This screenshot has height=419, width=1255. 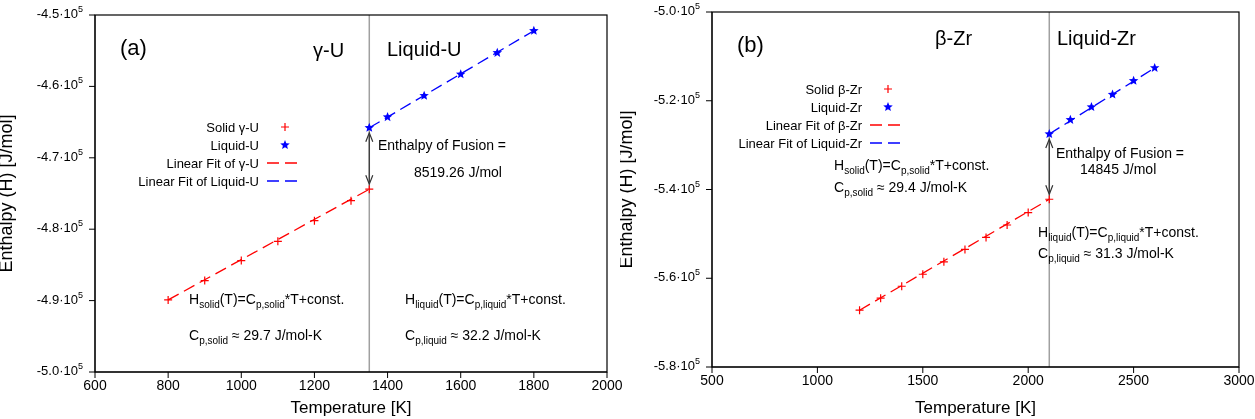 What do you see at coordinates (813, 125) in the screenshot?
I see `legend-label: Linear Fit of β-Zr` at bounding box center [813, 125].